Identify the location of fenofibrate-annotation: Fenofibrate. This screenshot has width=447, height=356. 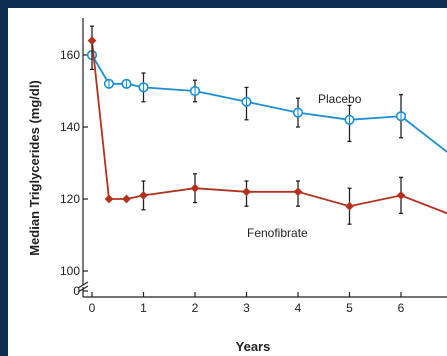
(277, 233).